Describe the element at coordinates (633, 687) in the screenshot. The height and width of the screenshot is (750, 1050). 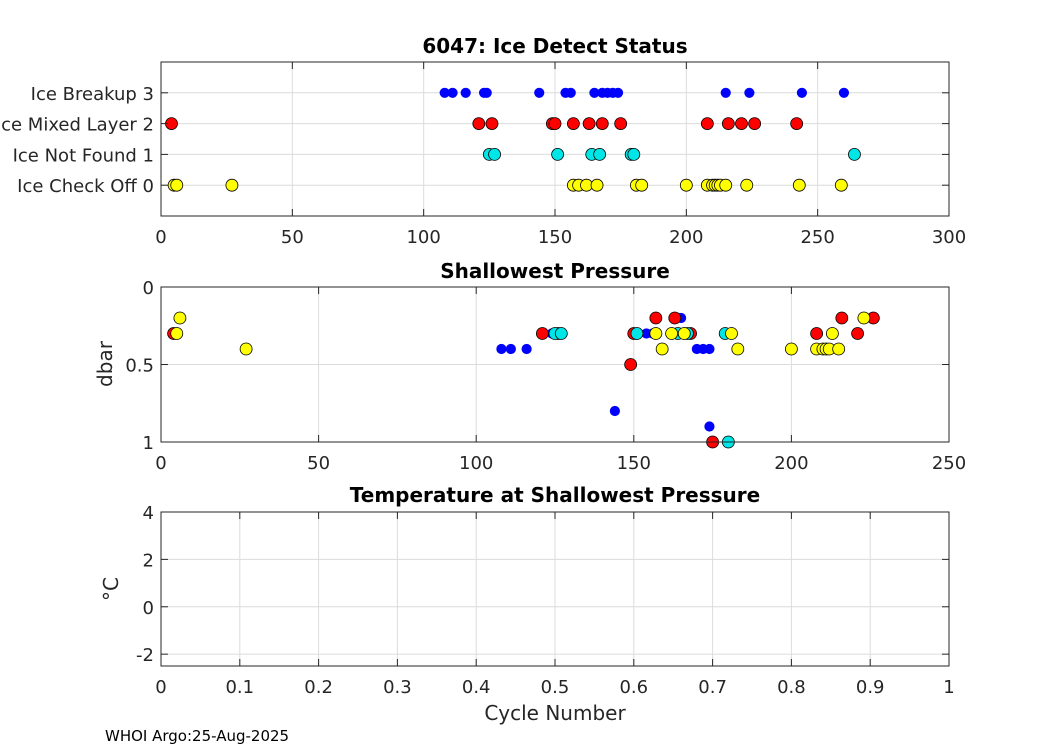
I see `x-tick-label: 0.6` at that location.